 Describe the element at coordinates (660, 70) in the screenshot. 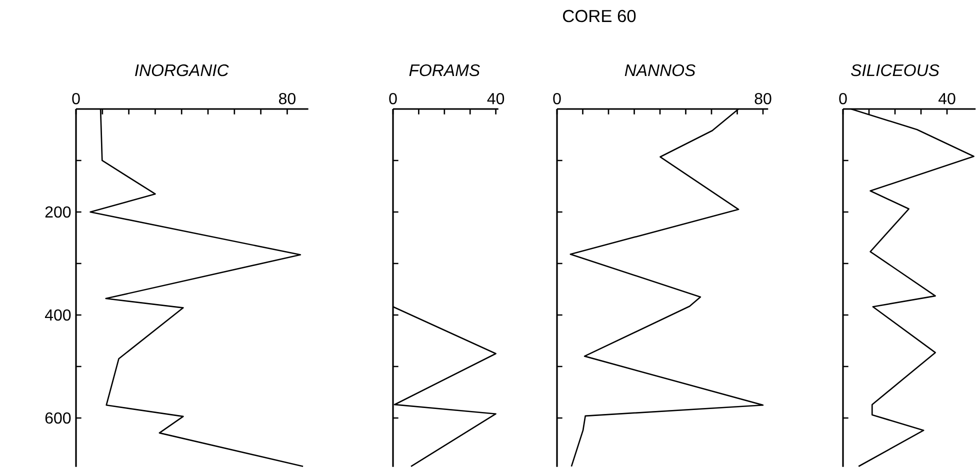

I see `x-axis-title: NANNOS` at that location.